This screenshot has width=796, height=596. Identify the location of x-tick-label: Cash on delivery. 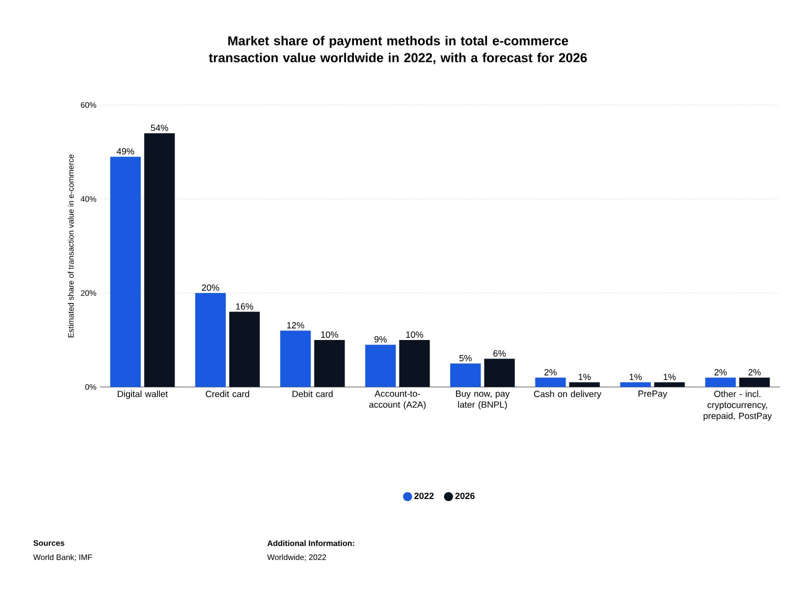
(568, 394).